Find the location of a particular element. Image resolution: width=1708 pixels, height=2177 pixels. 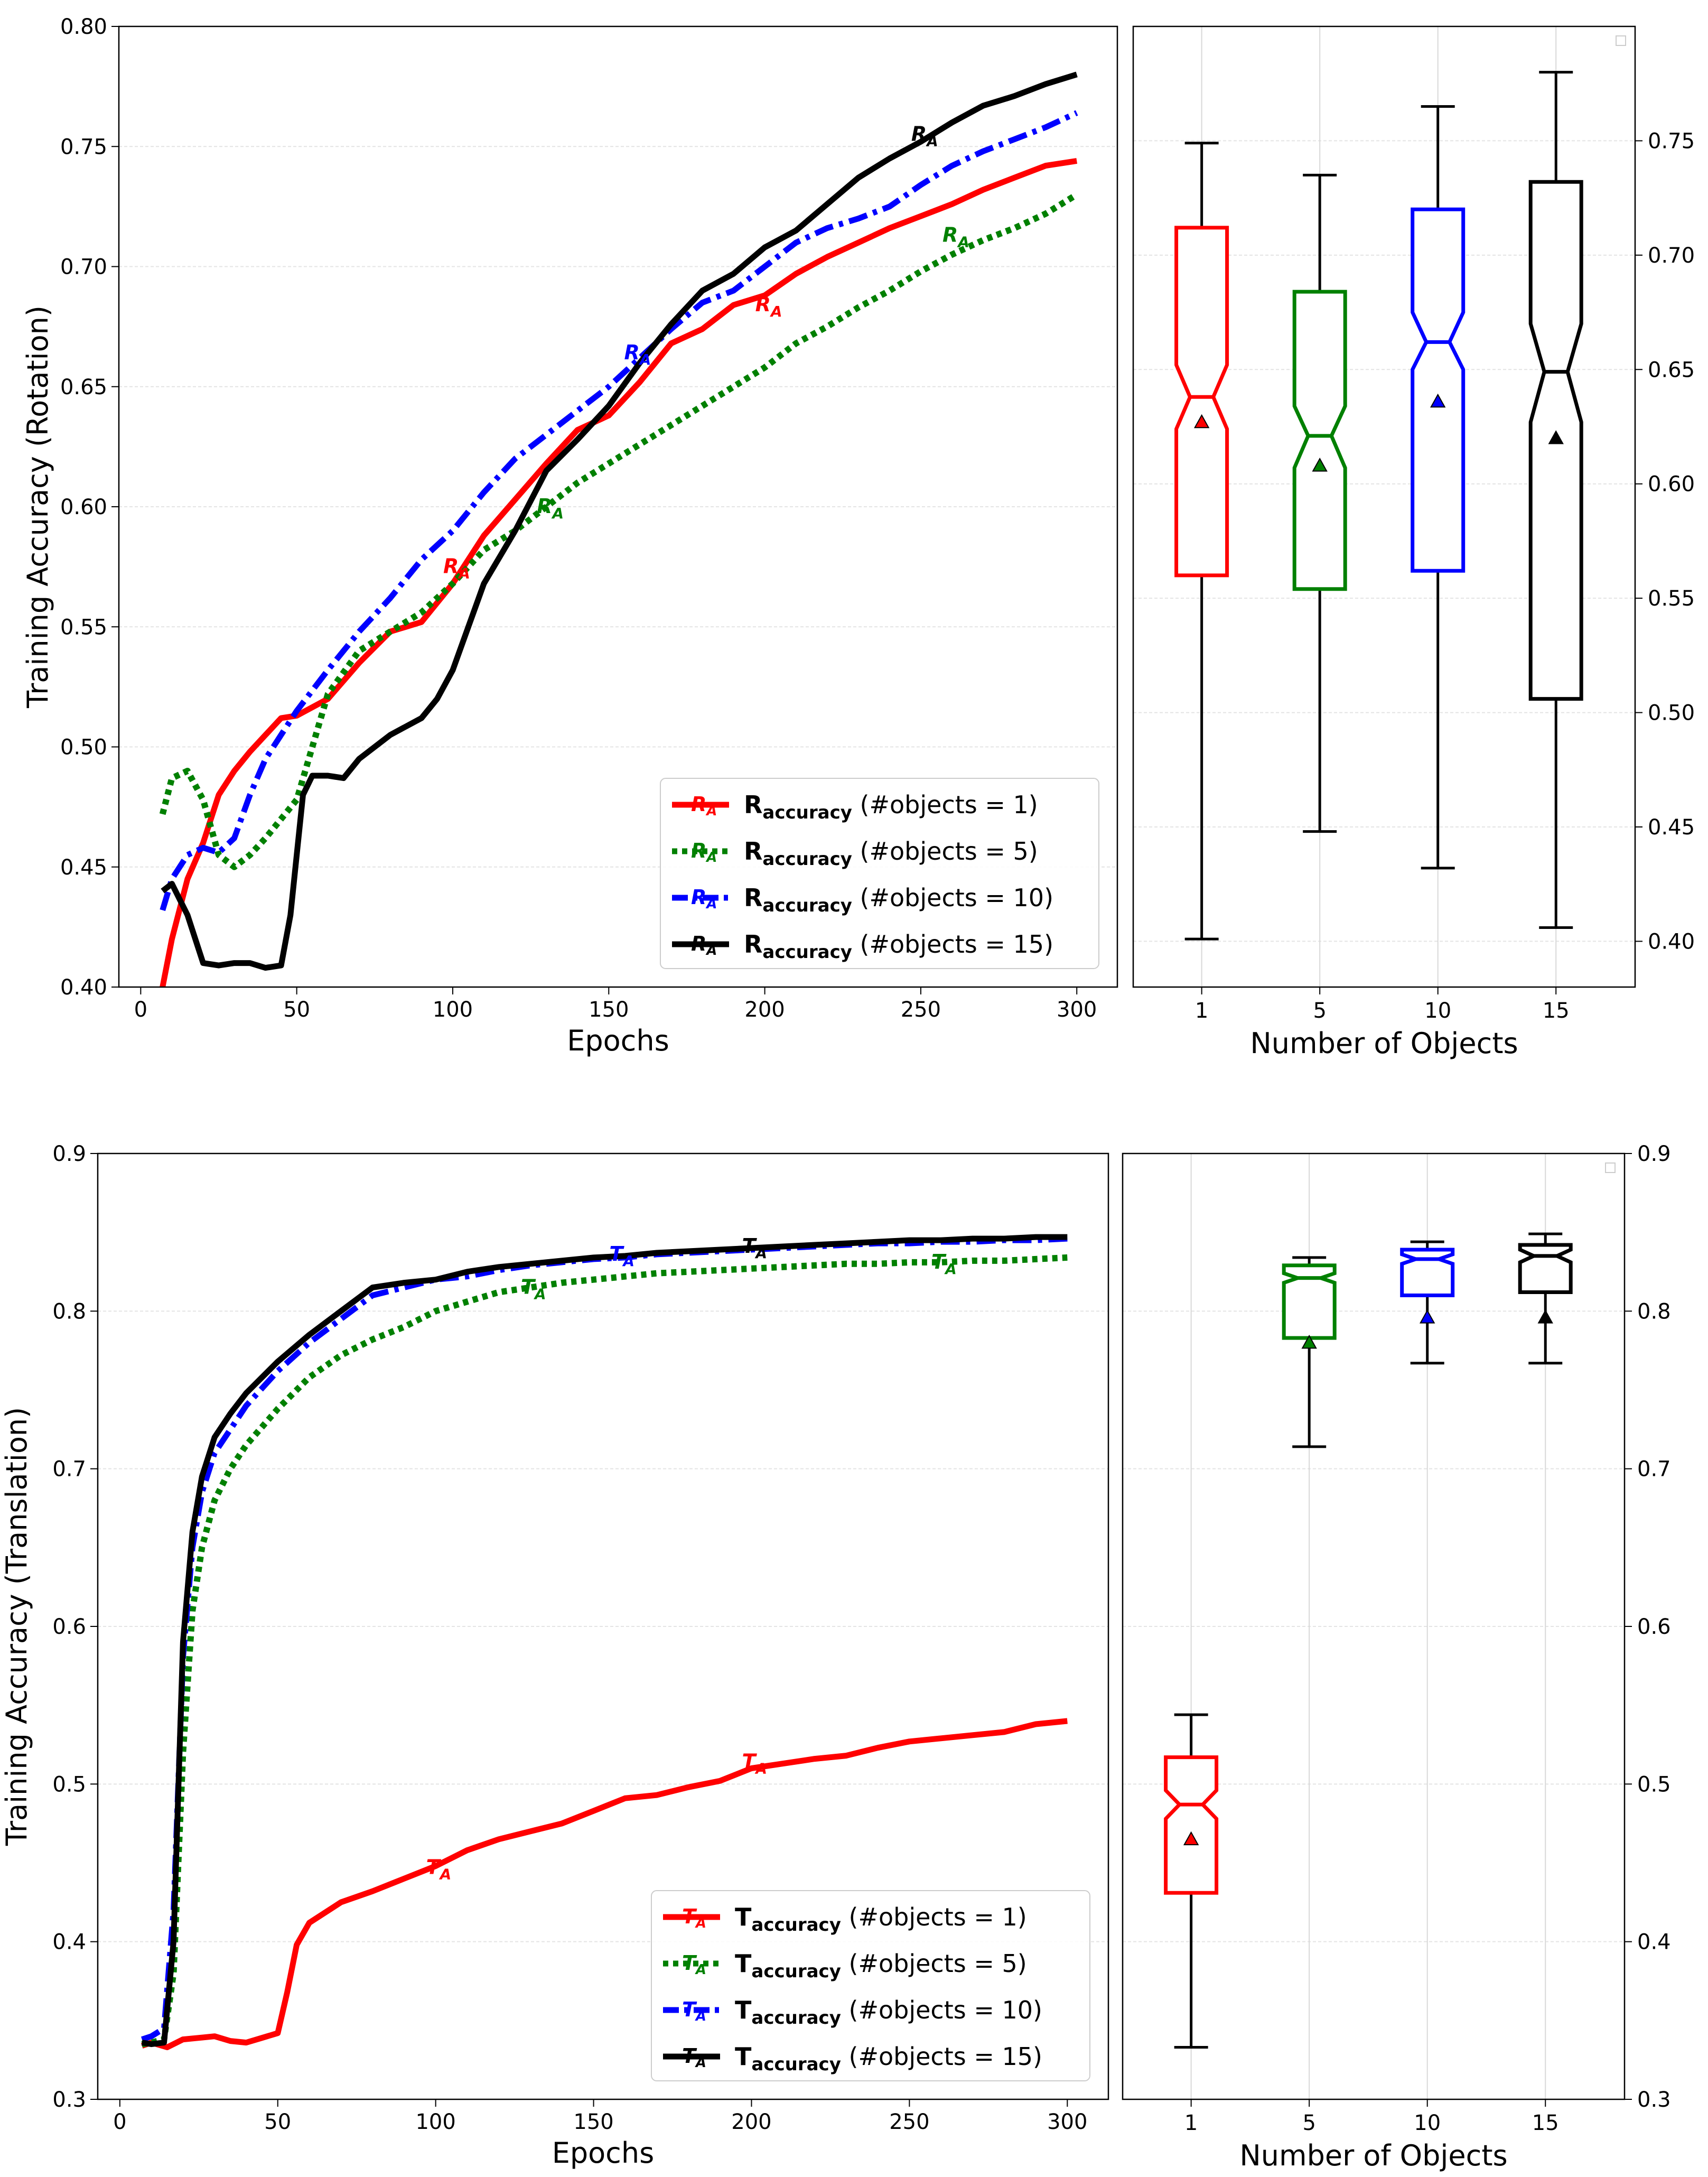

y-tick-label: 0.3 is located at coordinates (69, 2100).